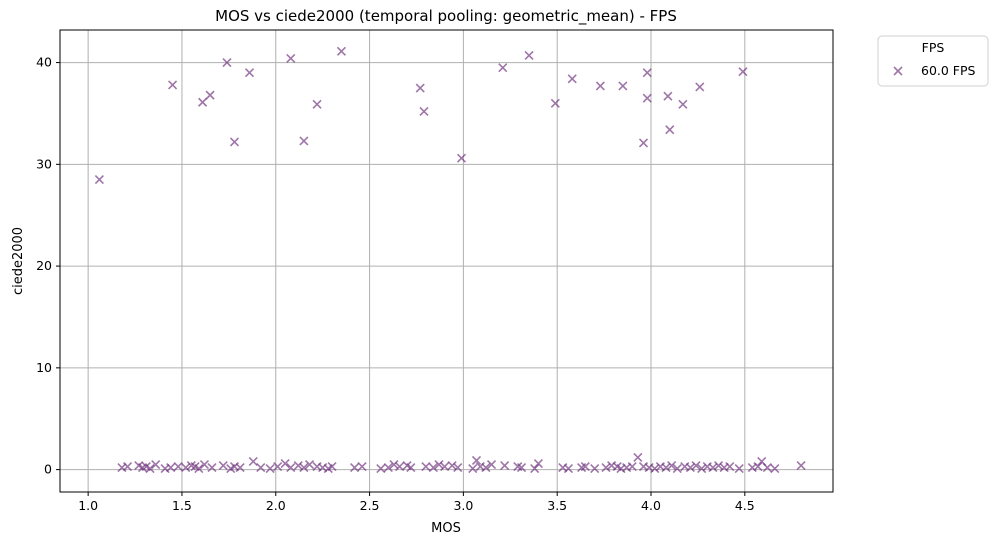 The image size is (998, 545). Describe the element at coordinates (48, 266) in the screenshot. I see `y-axis-ticks: 0 10 20 30 40` at that location.